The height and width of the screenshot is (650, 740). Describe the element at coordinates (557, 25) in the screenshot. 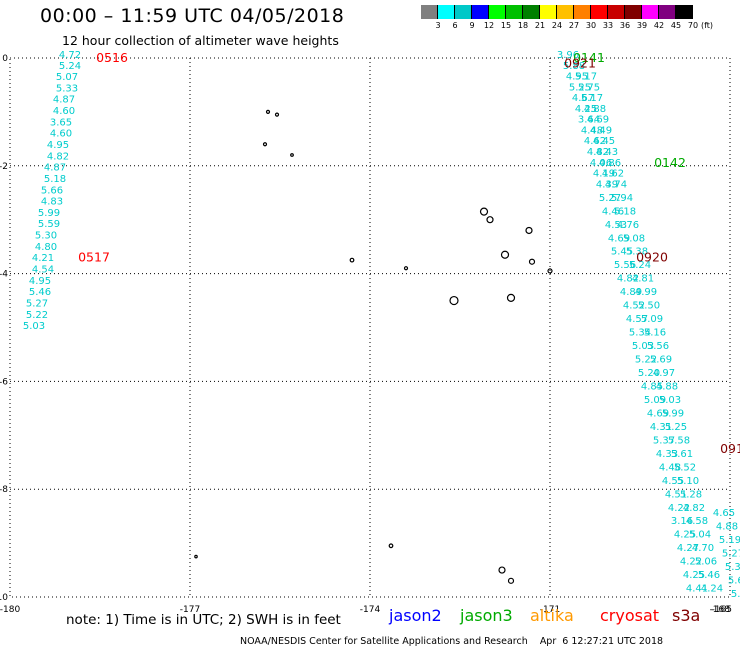

I see `colorbar-label: 24` at that location.